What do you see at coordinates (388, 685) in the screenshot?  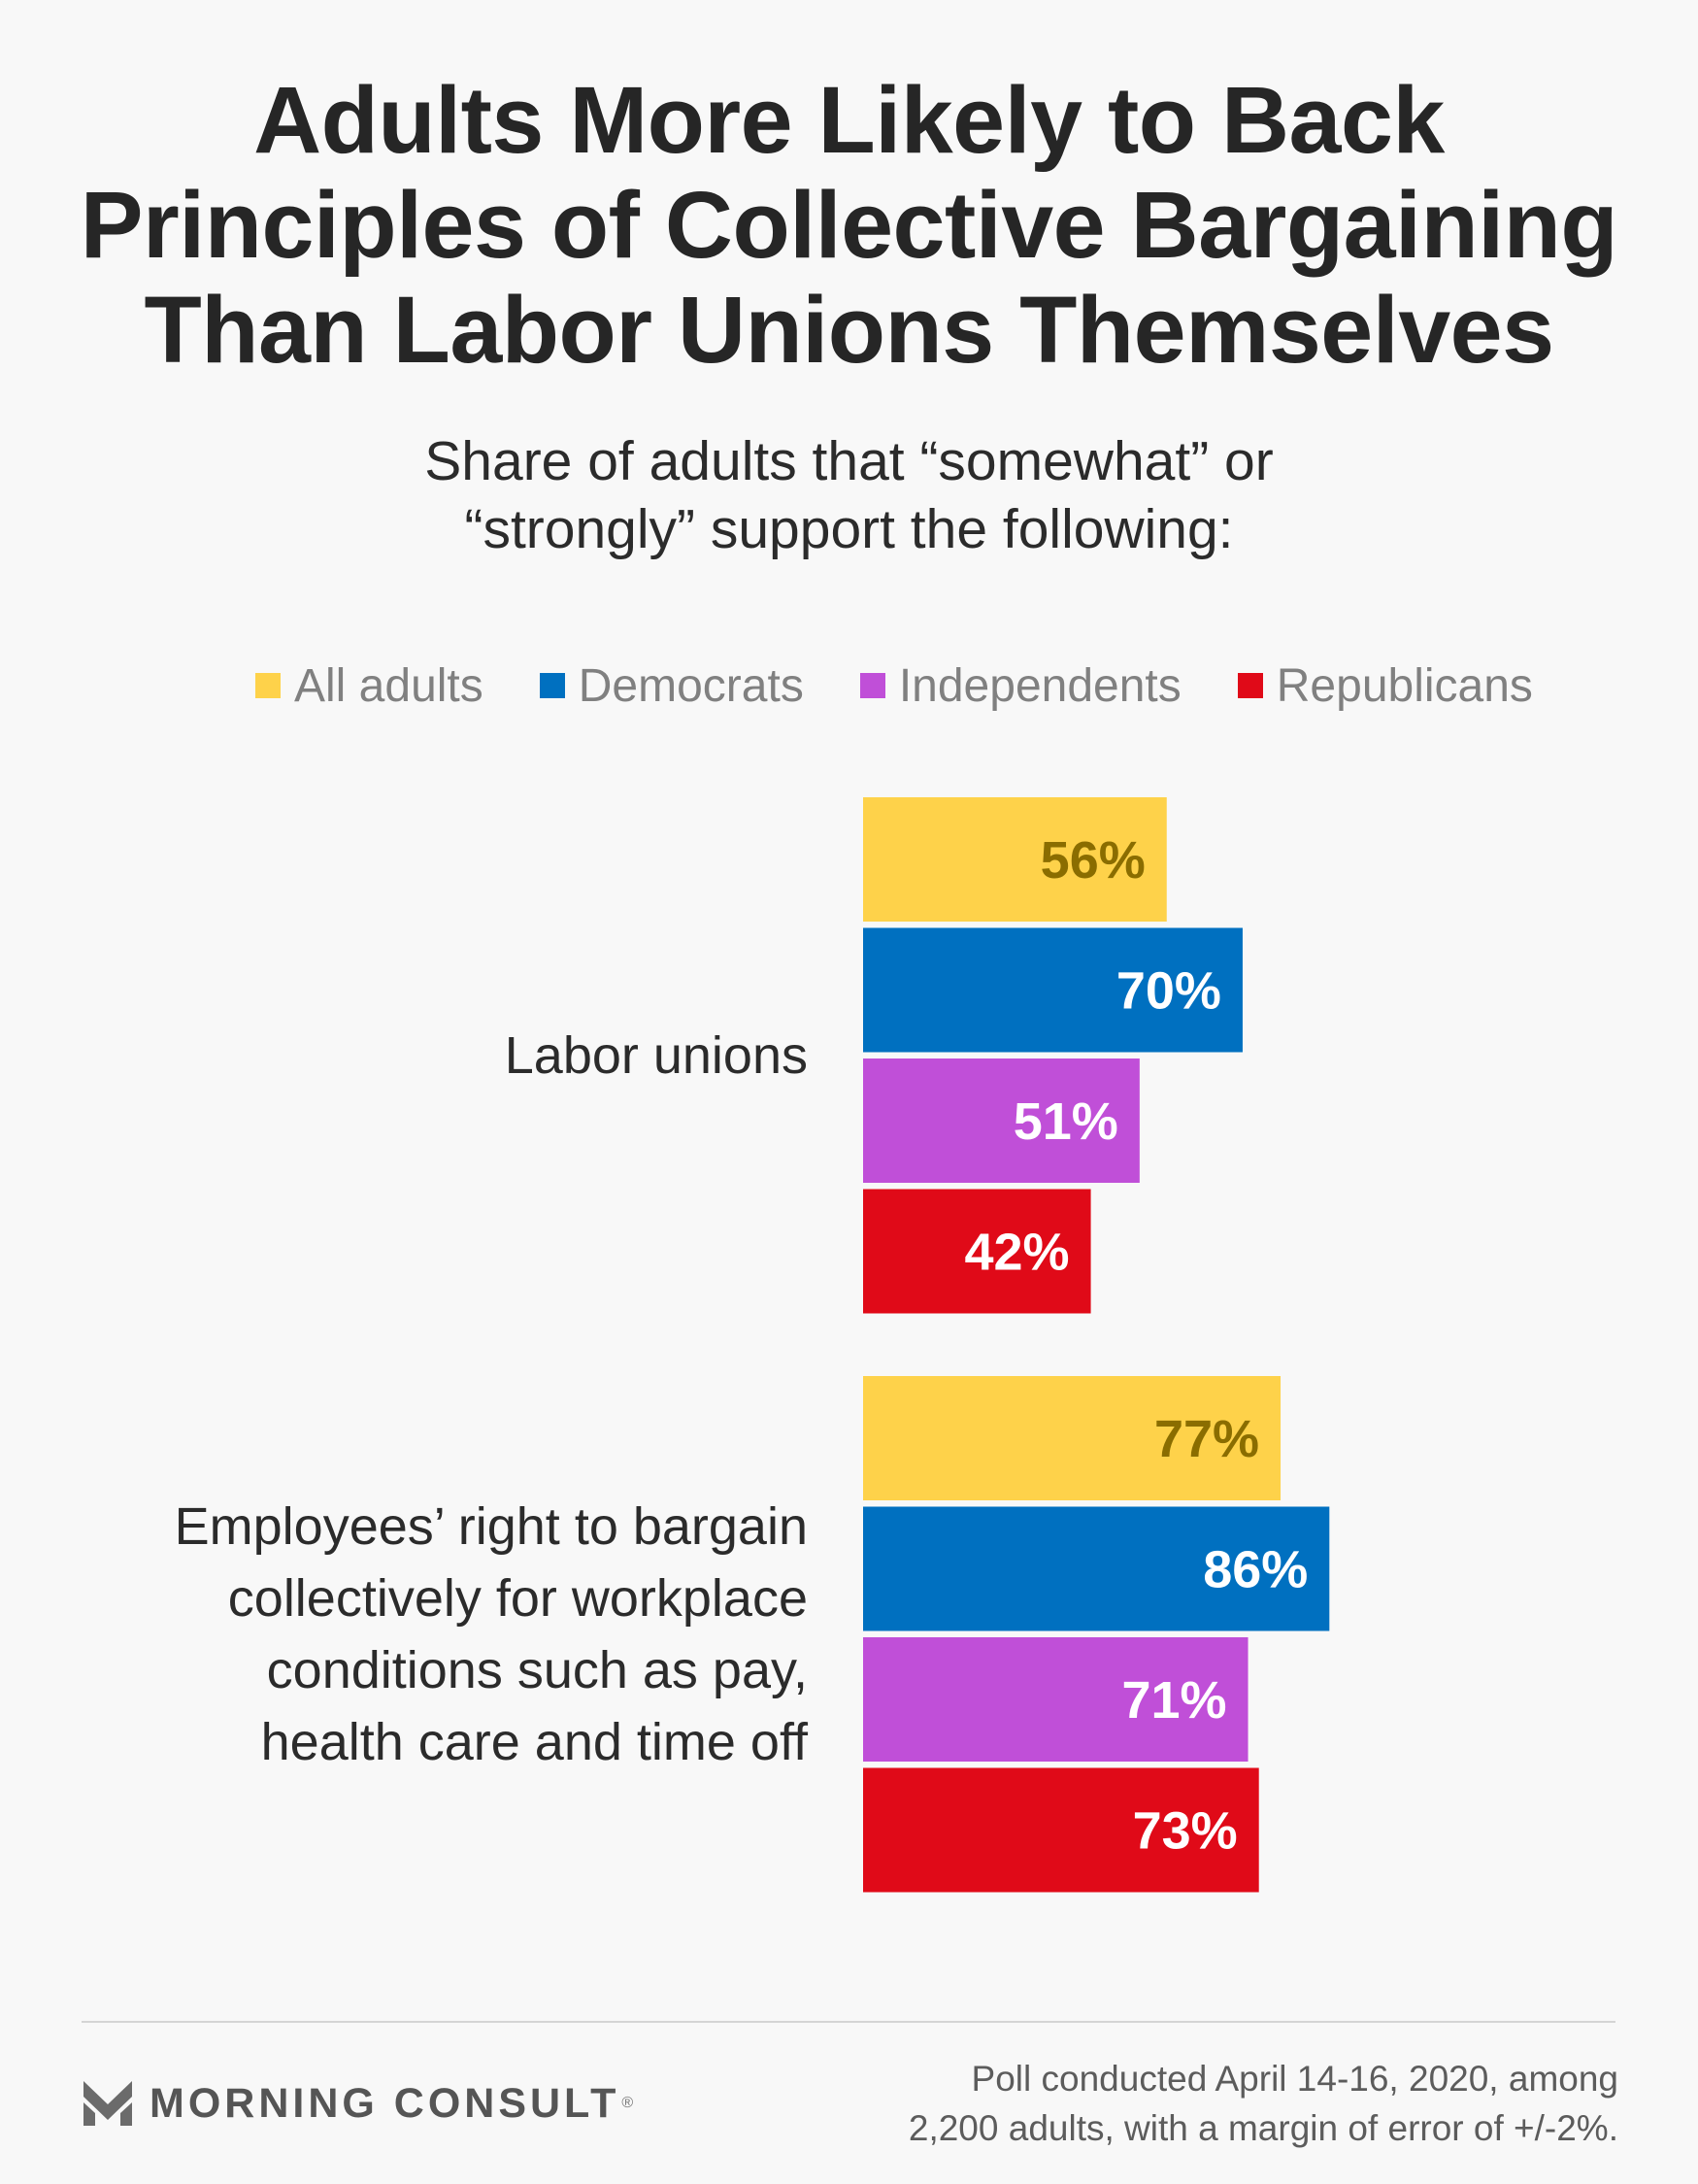 I see `legend-label: All adults` at bounding box center [388, 685].